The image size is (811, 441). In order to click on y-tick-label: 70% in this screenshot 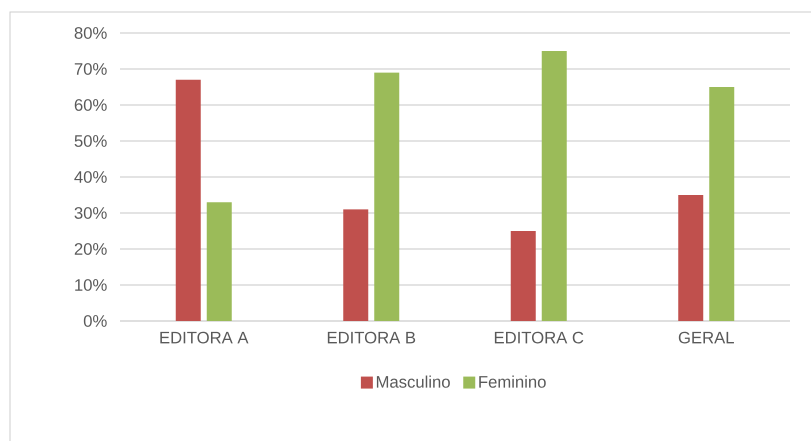, I will do `click(90, 69)`.